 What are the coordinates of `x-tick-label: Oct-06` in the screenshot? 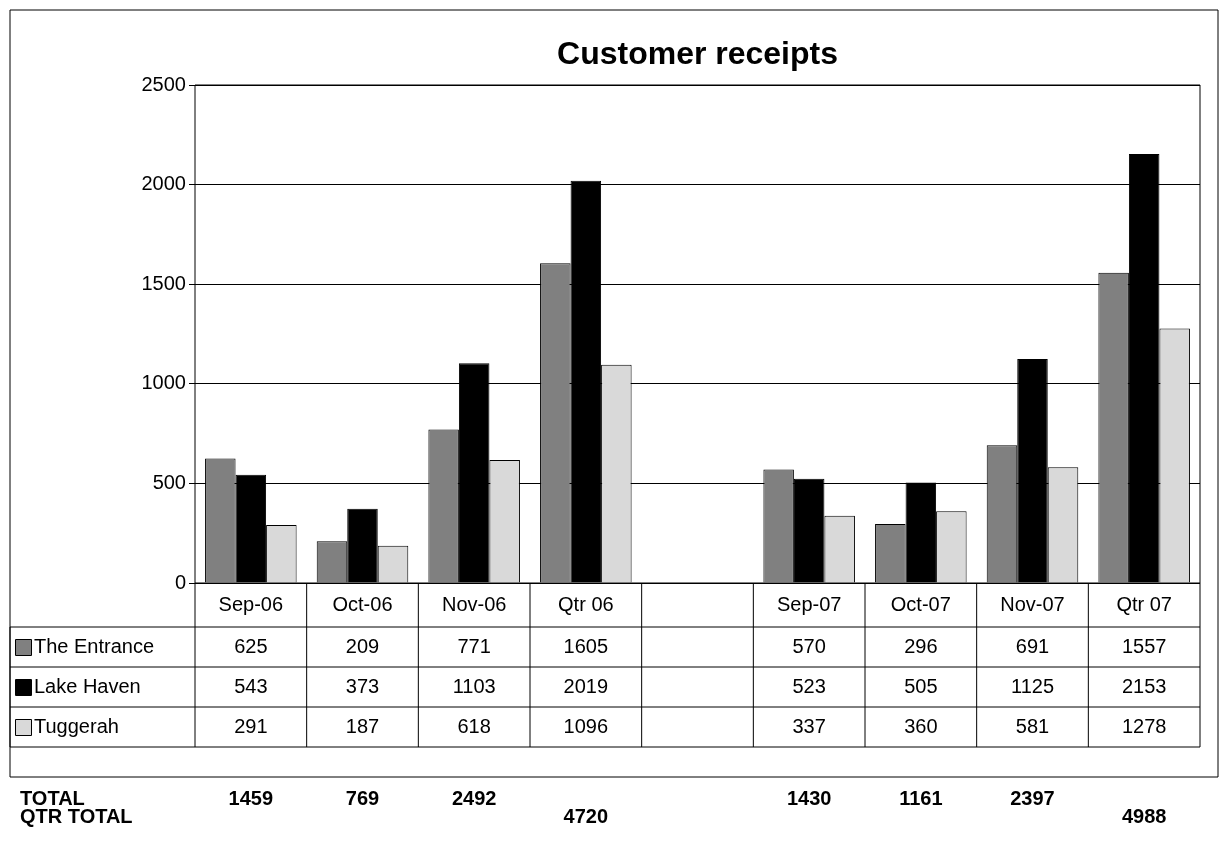 It's located at (362, 603).